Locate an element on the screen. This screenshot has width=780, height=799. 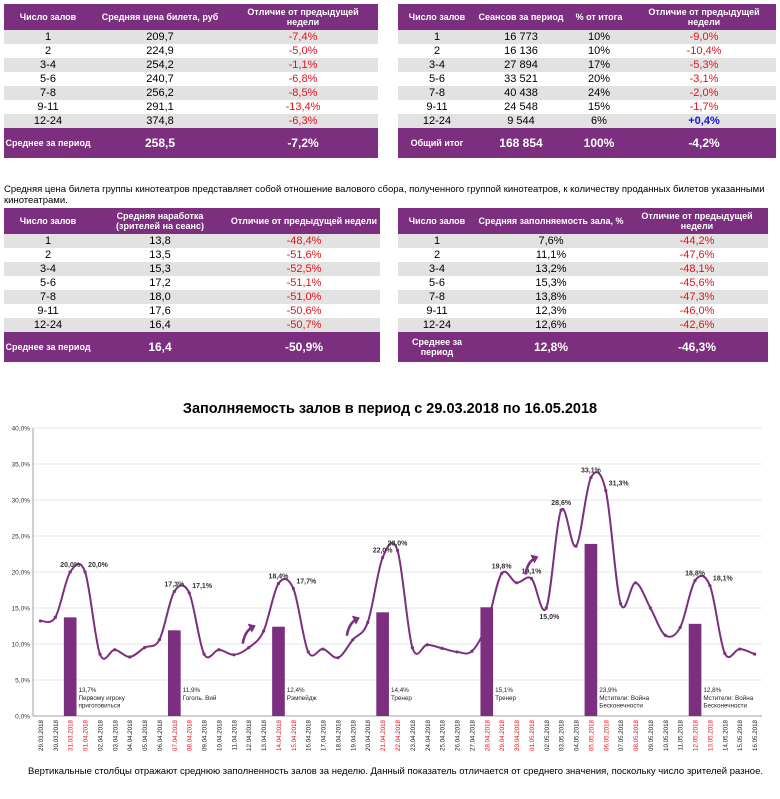
table-row: 7-8 18,0 -51,0% is located at coordinates (192, 297).